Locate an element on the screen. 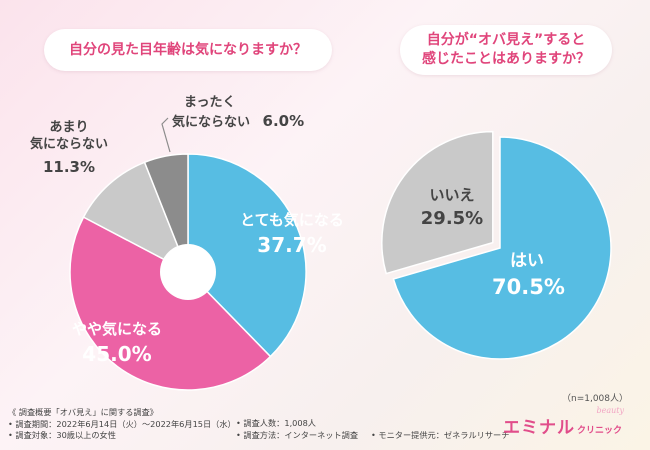  logo-sub-text: クリニック is located at coordinates (599, 431).